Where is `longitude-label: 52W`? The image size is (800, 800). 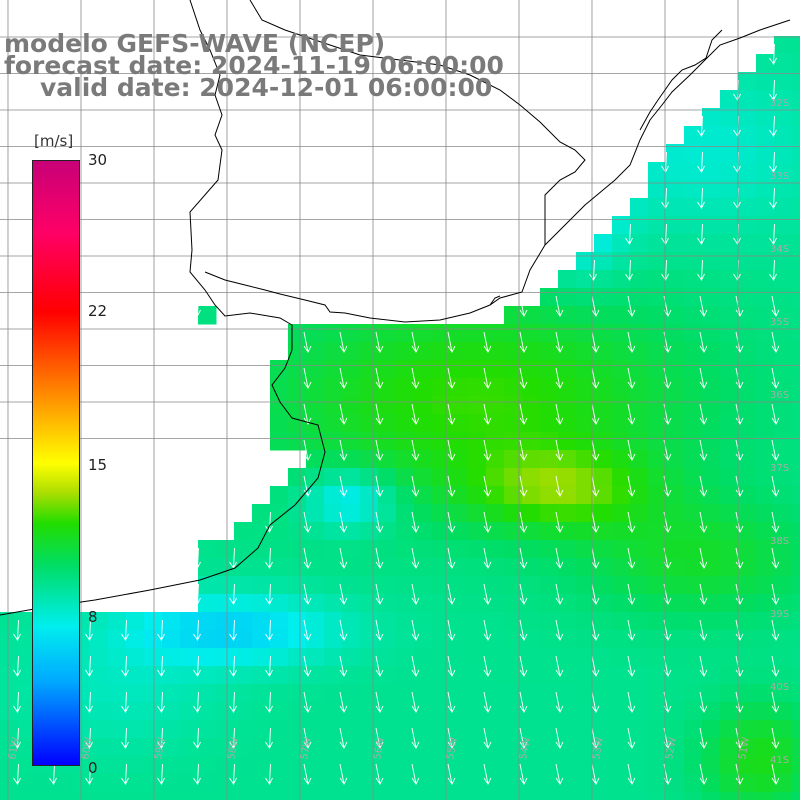 longitude-label: 52W is located at coordinates (671, 748).